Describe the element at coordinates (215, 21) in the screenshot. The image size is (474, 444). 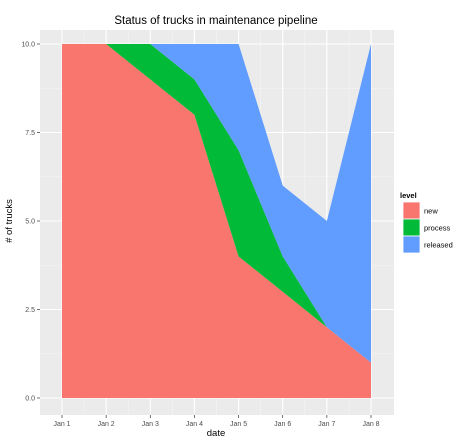
I see `chart-title: Status of trucks in maintenance pipeline` at that location.